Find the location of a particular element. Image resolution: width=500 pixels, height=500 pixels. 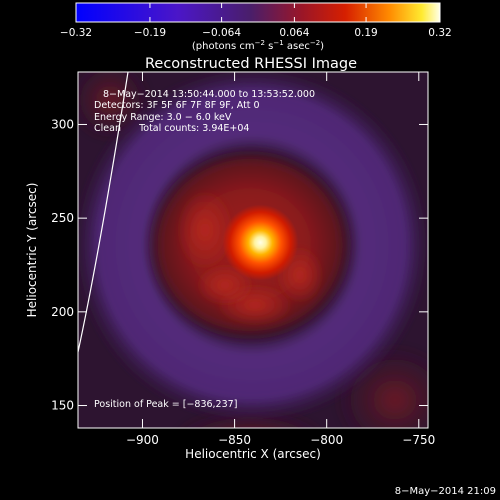

colorbar-unit-part: (photons cm is located at coordinates (223, 46).